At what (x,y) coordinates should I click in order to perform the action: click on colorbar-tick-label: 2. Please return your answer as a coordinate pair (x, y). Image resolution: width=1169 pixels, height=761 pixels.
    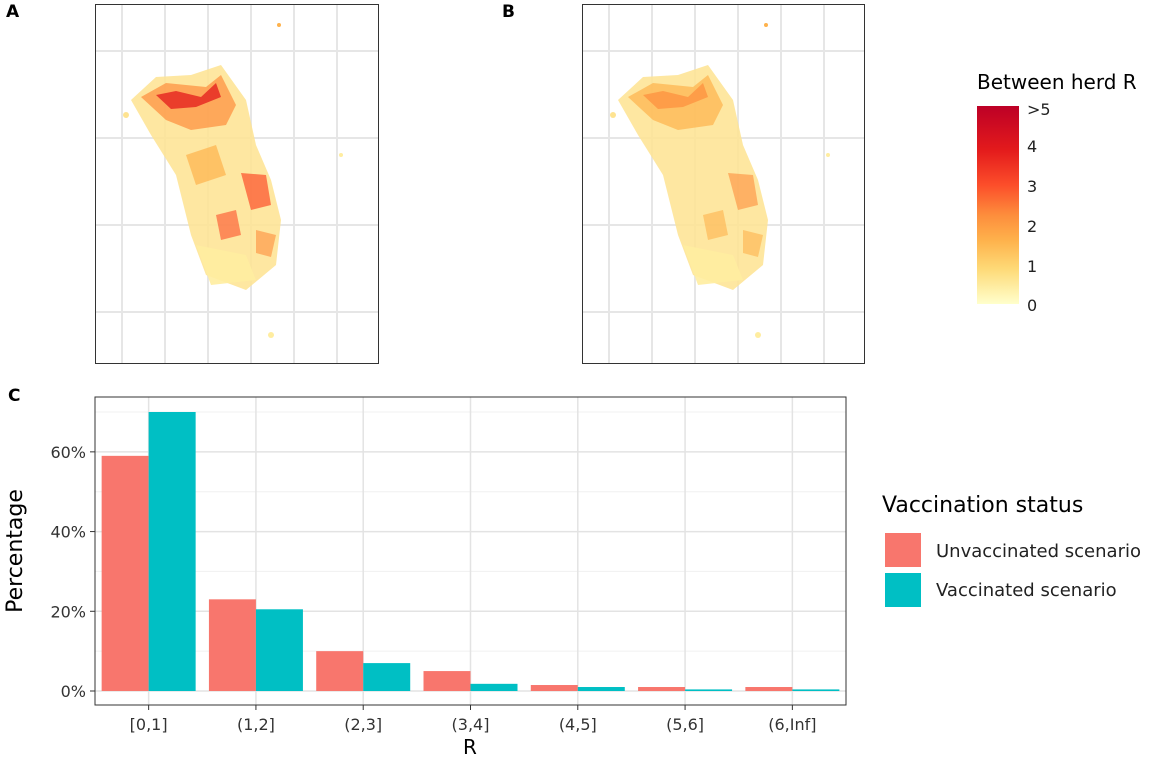
    Looking at the image, I should click on (1032, 226).